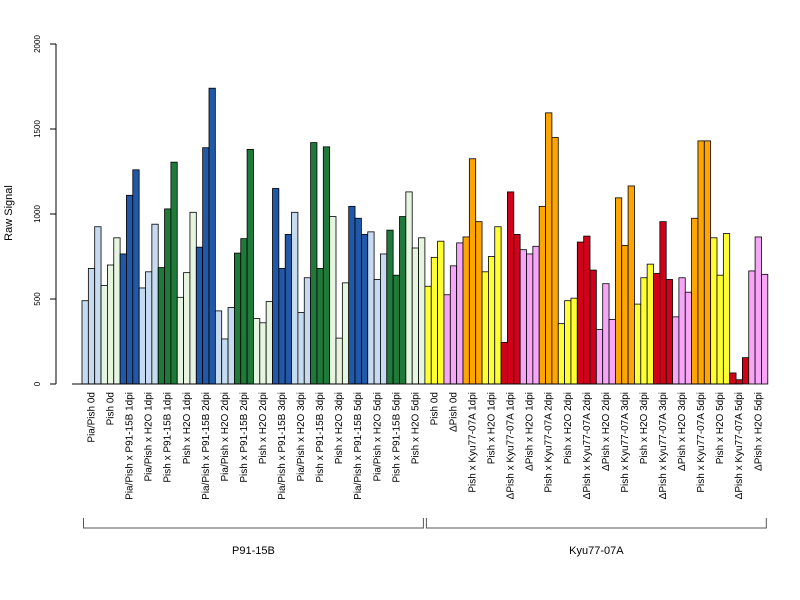 The width and height of the screenshot is (800, 600). I want to click on y-tick-label: 1500, so click(37, 129).